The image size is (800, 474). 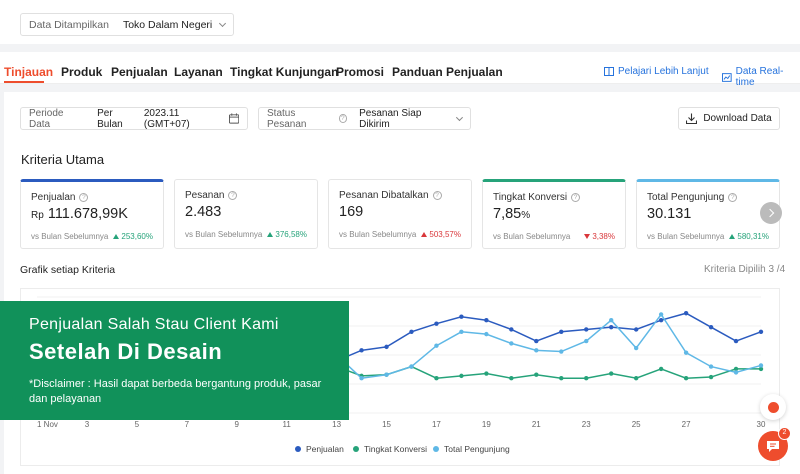 What do you see at coordinates (686, 424) in the screenshot?
I see `x-tick-label: 27` at bounding box center [686, 424].